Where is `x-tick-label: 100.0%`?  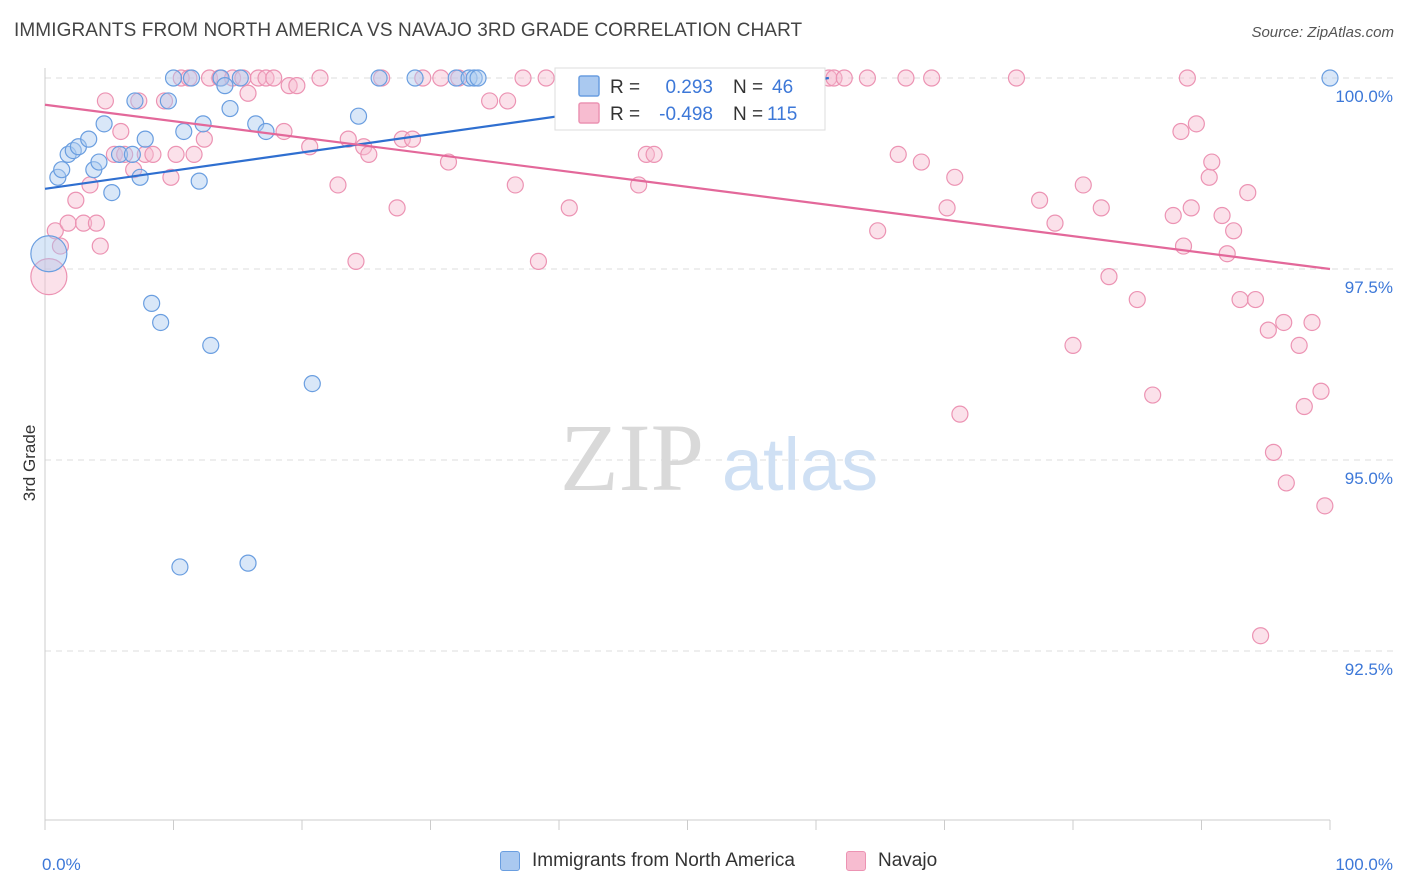 x-tick-label: 100.0% is located at coordinates (1364, 864).